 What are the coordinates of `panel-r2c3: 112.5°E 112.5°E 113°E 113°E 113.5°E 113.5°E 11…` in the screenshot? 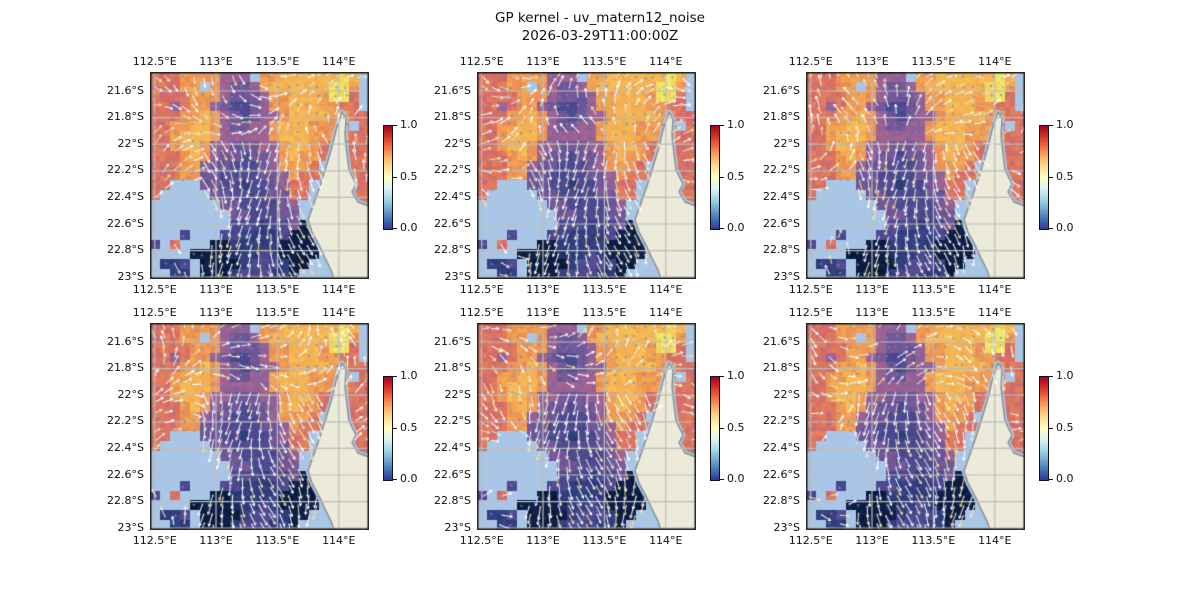 It's located at (926, 438).